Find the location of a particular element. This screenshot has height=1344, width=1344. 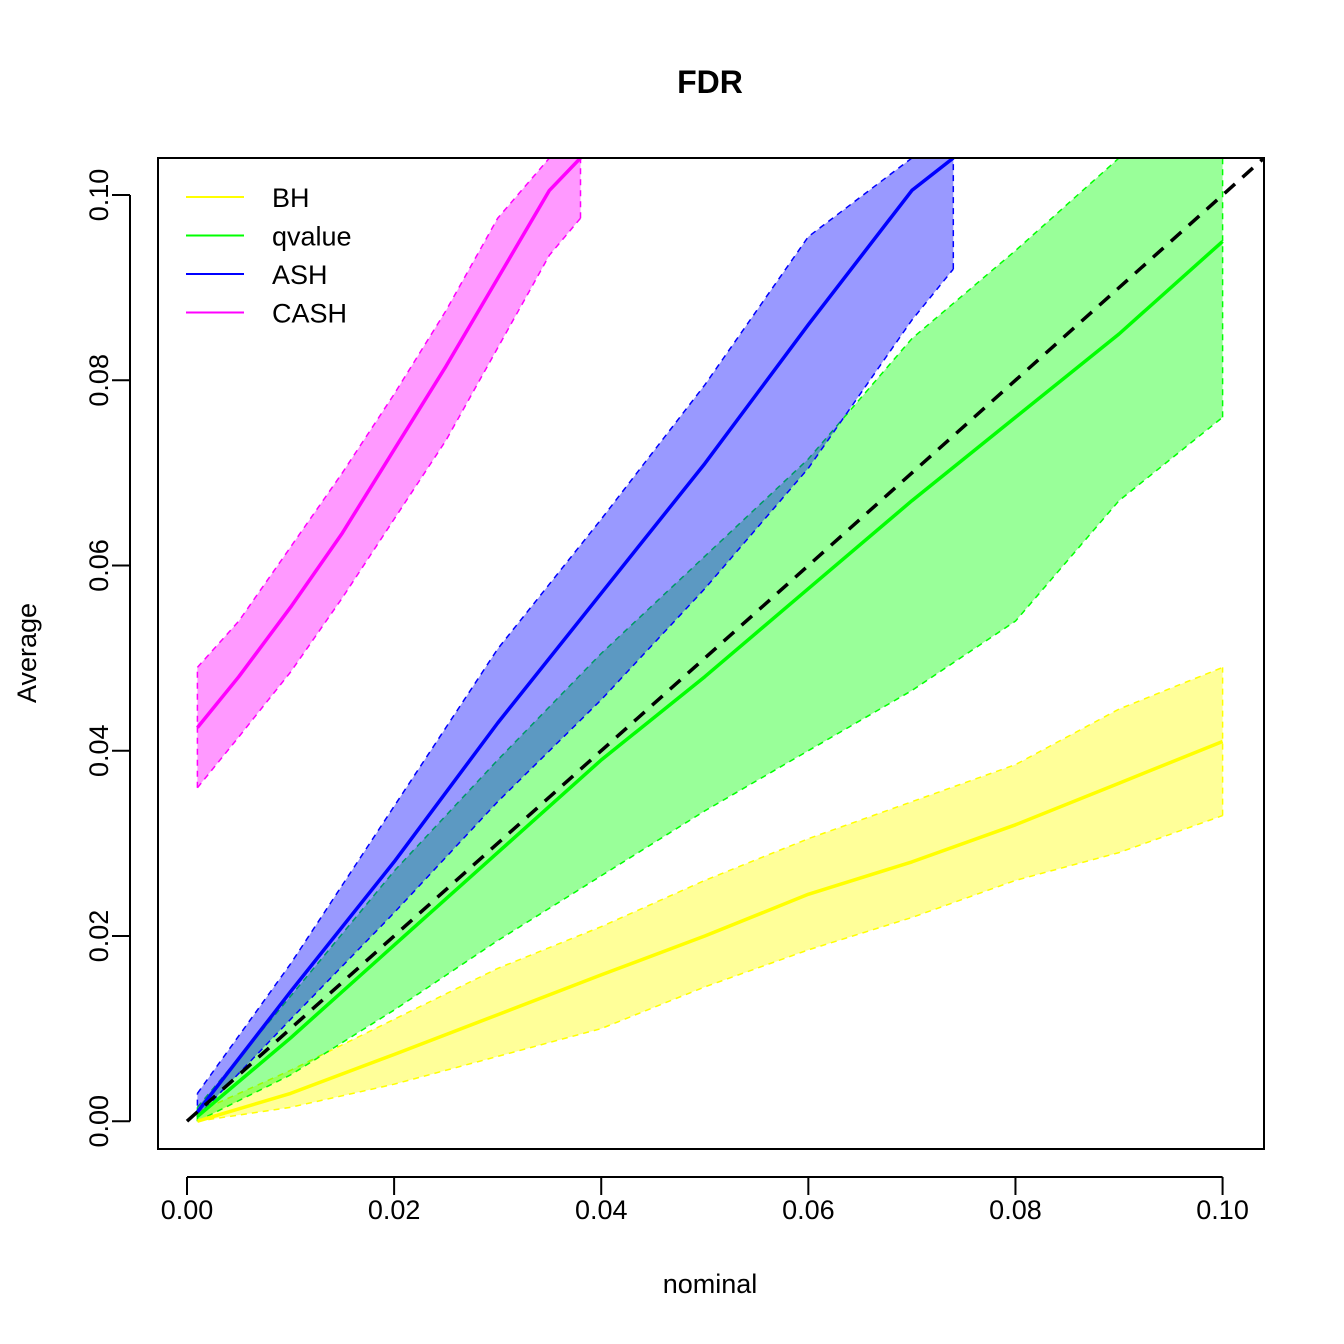

y-tick-label: 0.10 is located at coordinates (99, 195).